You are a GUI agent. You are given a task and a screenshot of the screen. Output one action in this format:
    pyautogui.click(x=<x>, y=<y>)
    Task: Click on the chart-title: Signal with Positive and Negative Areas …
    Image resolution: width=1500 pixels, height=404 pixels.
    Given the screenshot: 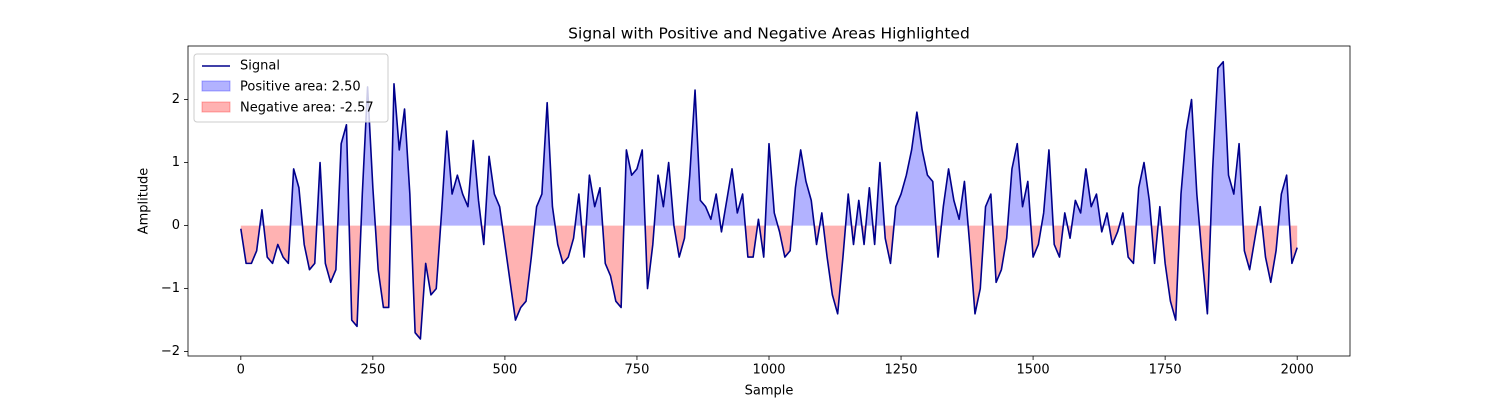 What is the action you would take?
    pyautogui.click(x=769, y=34)
    